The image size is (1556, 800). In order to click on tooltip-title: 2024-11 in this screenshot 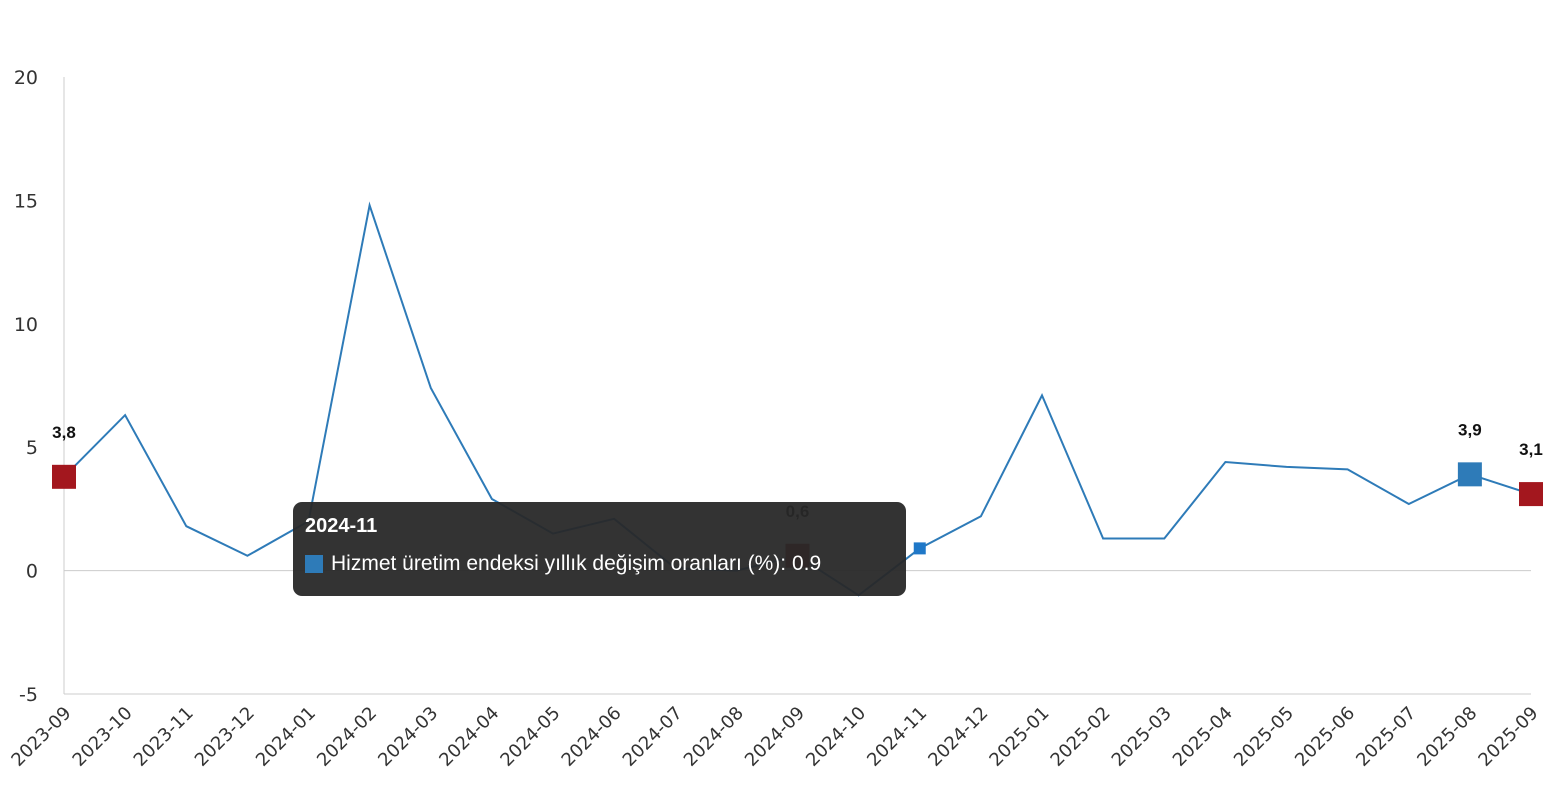, I will do `click(341, 526)`.